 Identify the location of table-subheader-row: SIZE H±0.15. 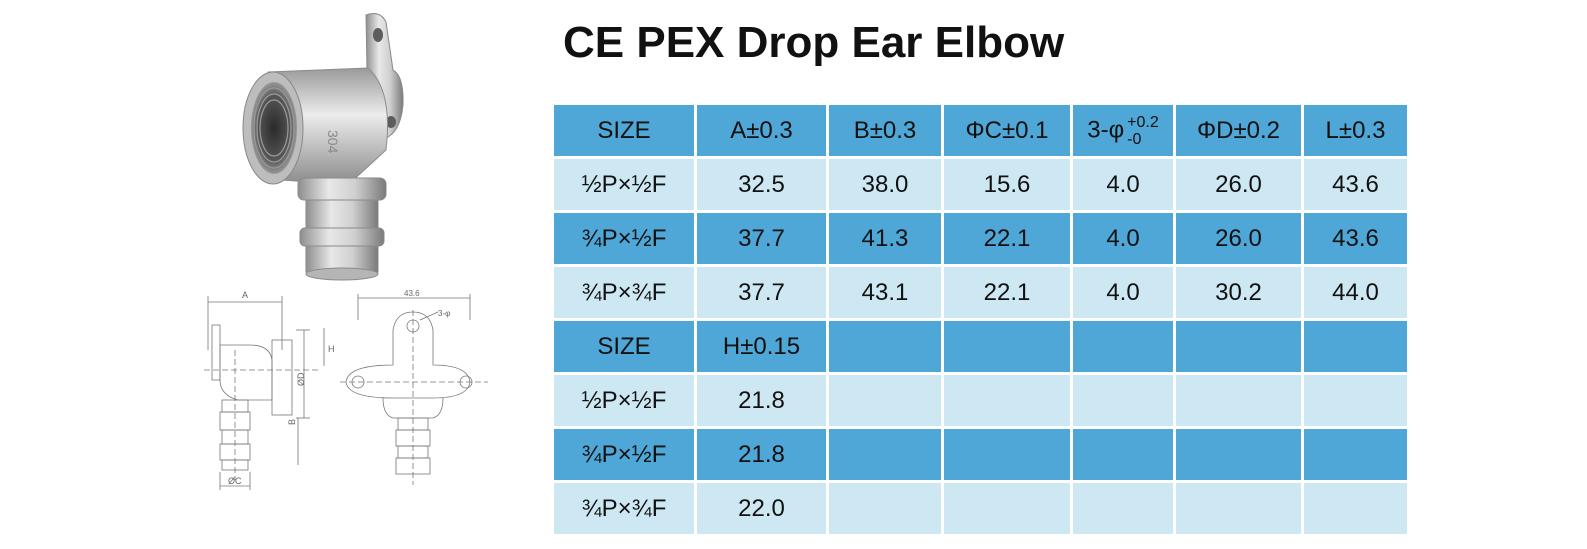
(980, 346).